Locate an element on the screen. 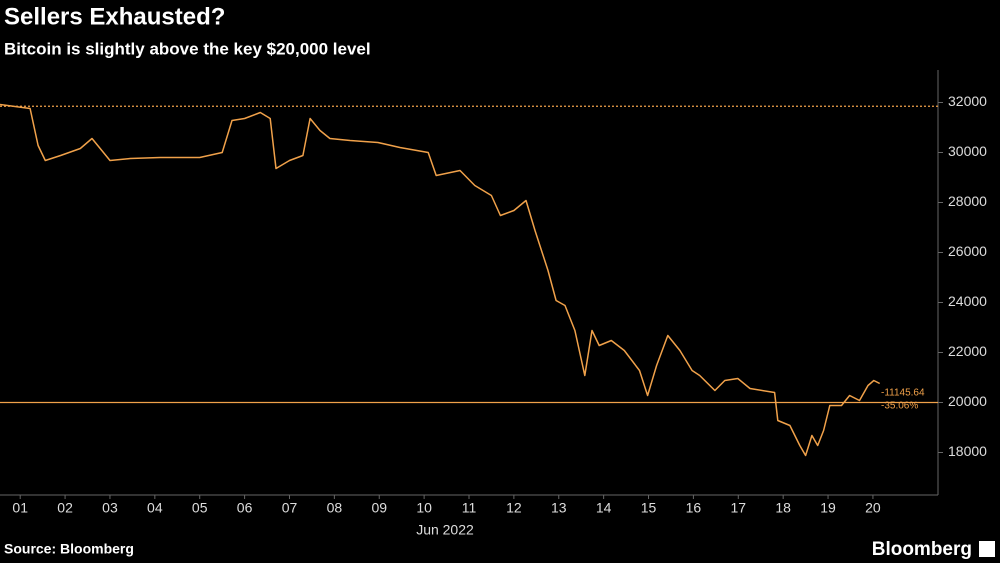  x-tick-label: 07 is located at coordinates (290, 508).